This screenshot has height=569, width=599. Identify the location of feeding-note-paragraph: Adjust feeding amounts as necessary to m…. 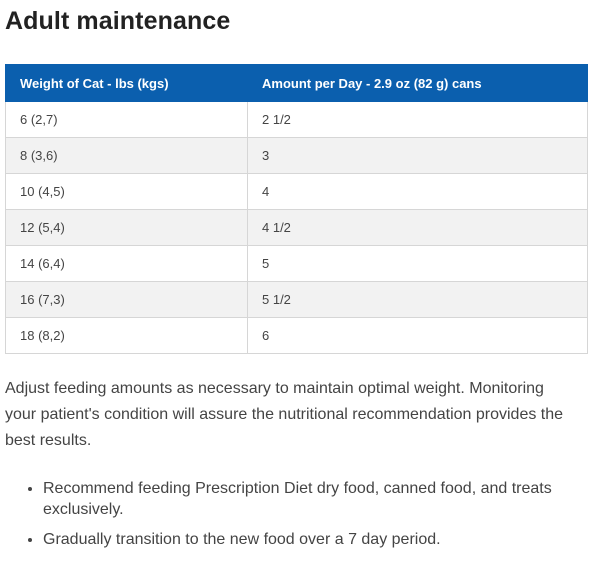
(284, 414).